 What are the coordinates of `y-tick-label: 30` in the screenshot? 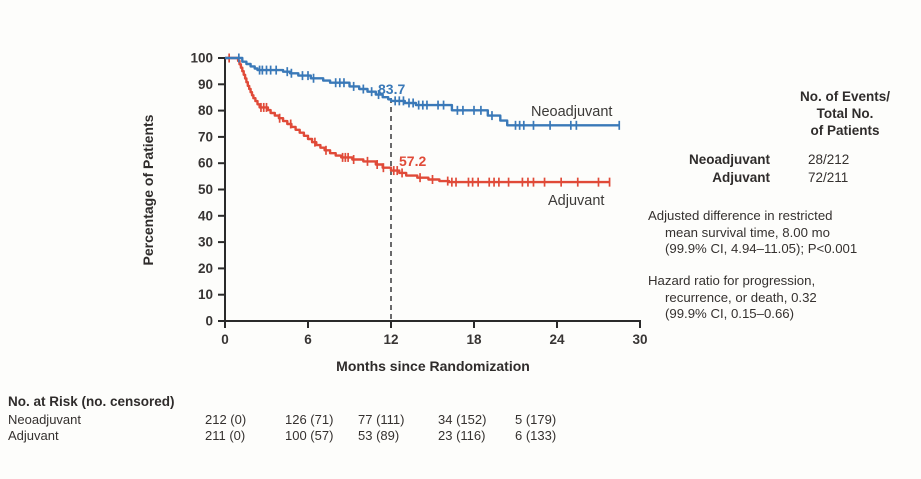 It's located at (205, 242).